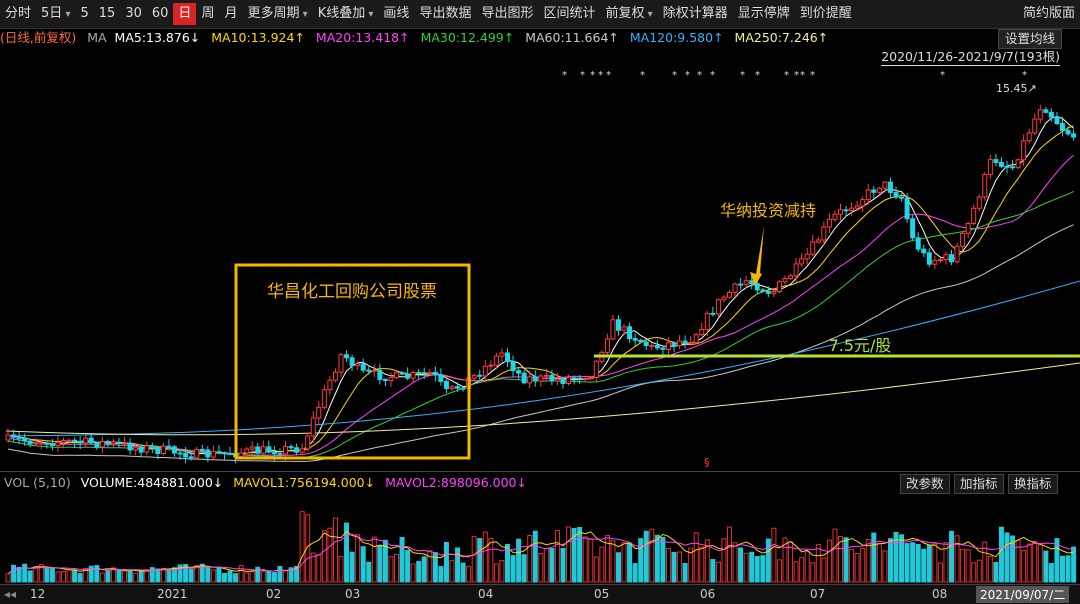 This screenshot has height=604, width=1080. Describe the element at coordinates (84, 13) in the screenshot. I see `toolbar-item-2: 5` at that location.